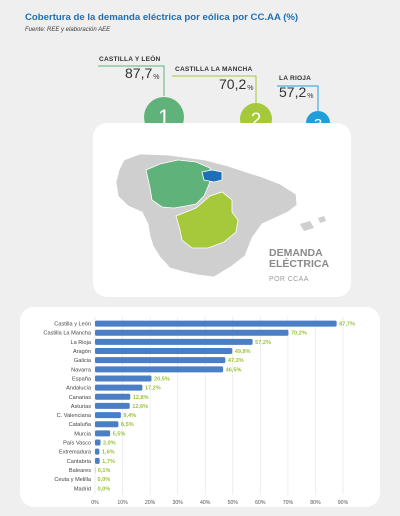  What do you see at coordinates (82, 489) in the screenshot?
I see `category-label: Madrid` at bounding box center [82, 489].